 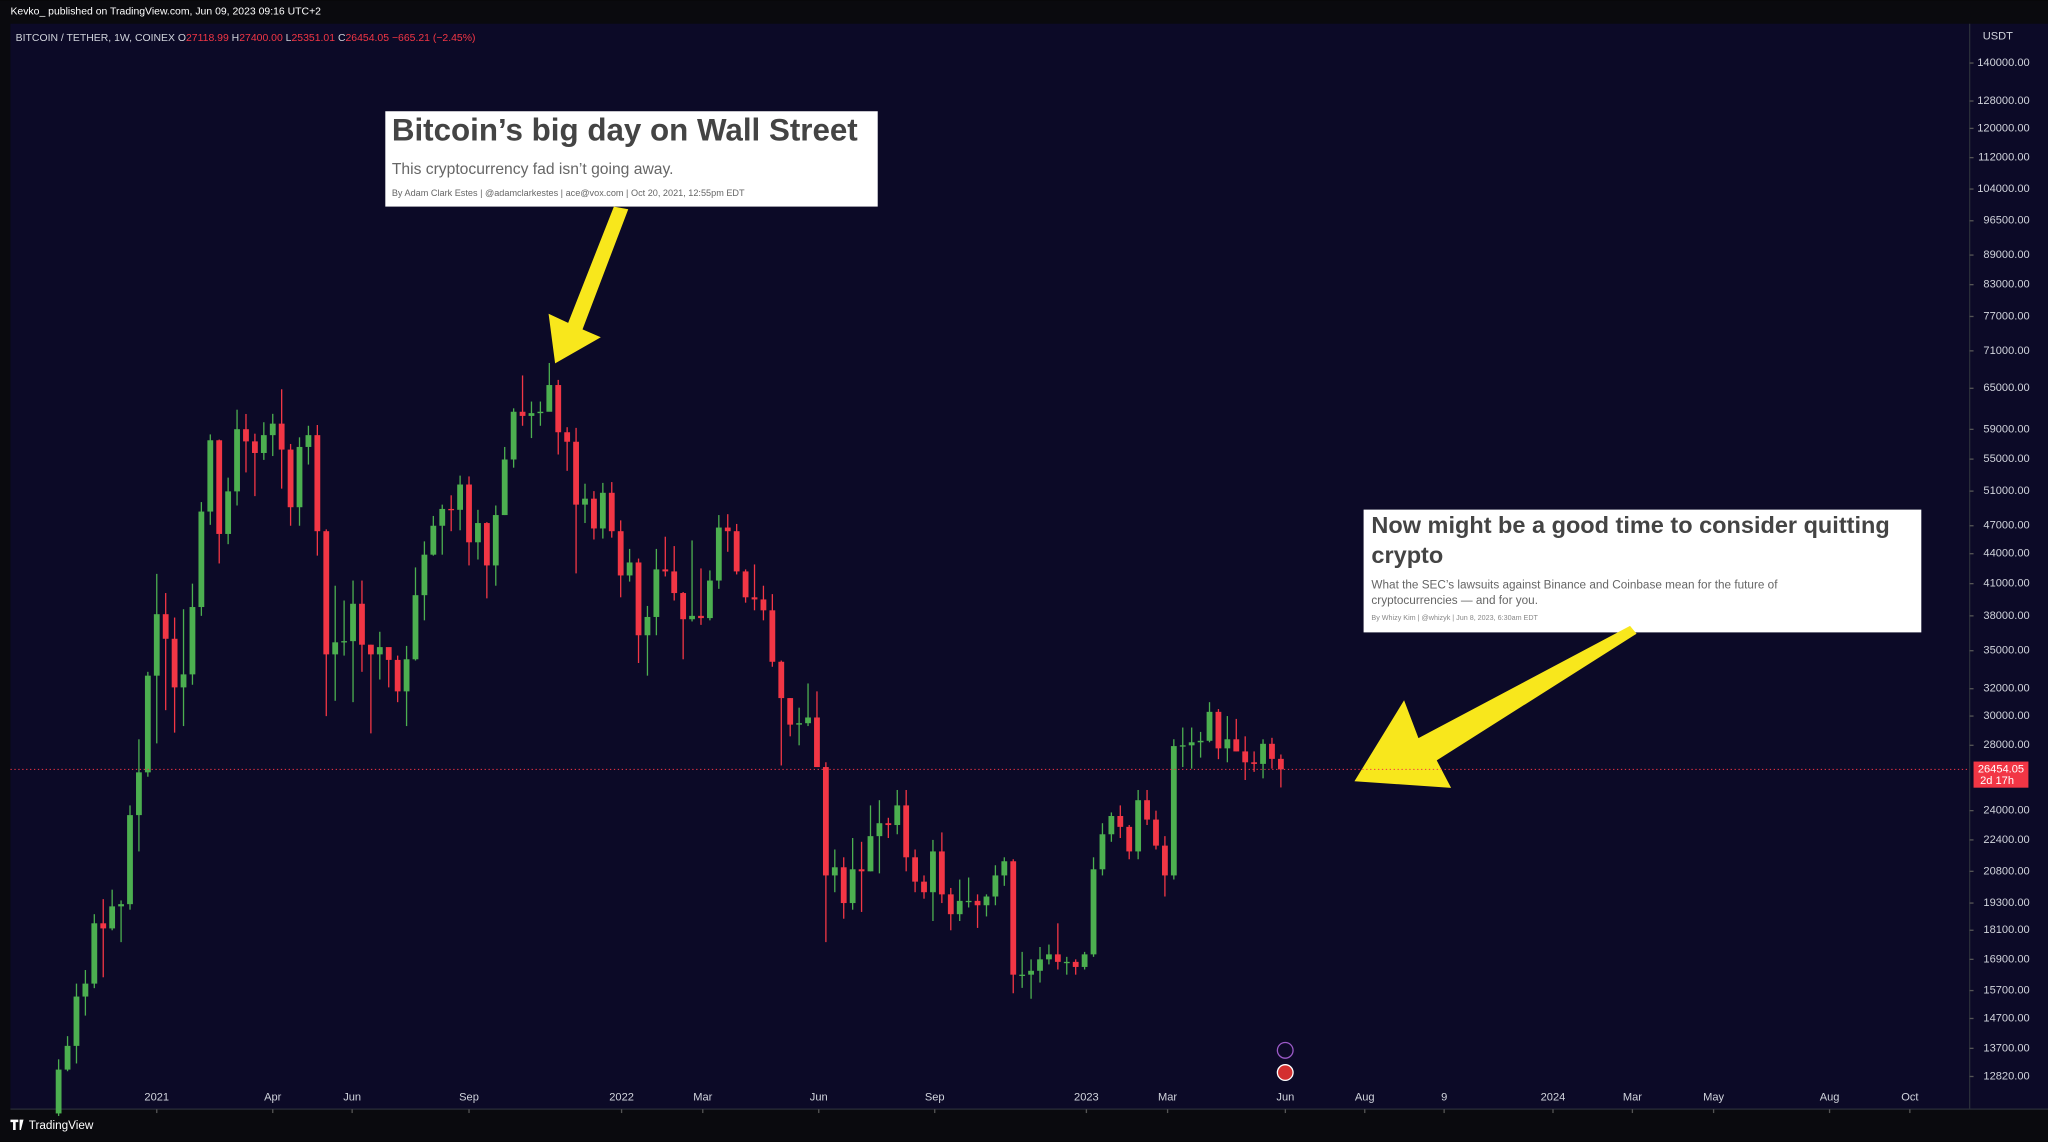 What do you see at coordinates (2006, 616) in the screenshot?
I see `y-tick-label: 38000.00` at bounding box center [2006, 616].